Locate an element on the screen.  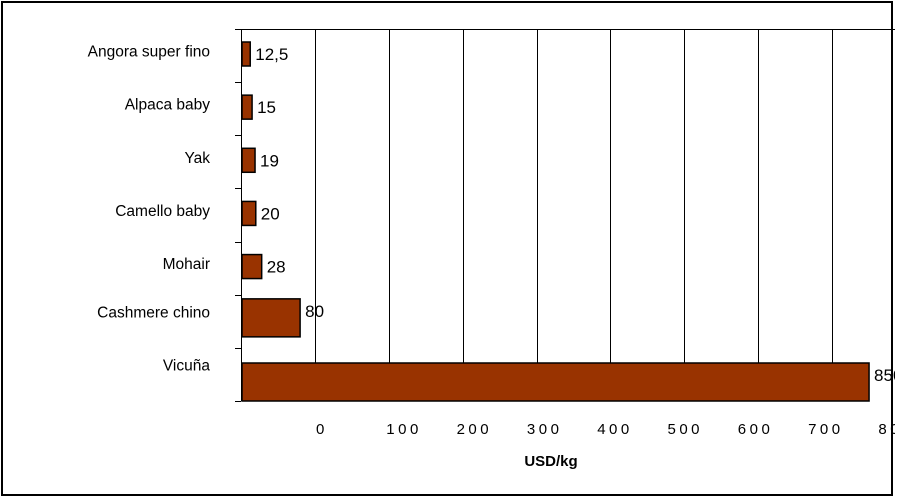
x-tick-label: 100 is located at coordinates (404, 429).